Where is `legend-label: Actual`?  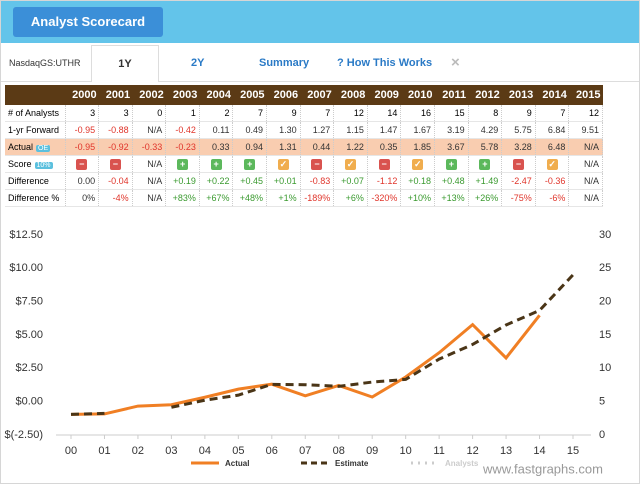 legend-label: Actual is located at coordinates (237, 463).